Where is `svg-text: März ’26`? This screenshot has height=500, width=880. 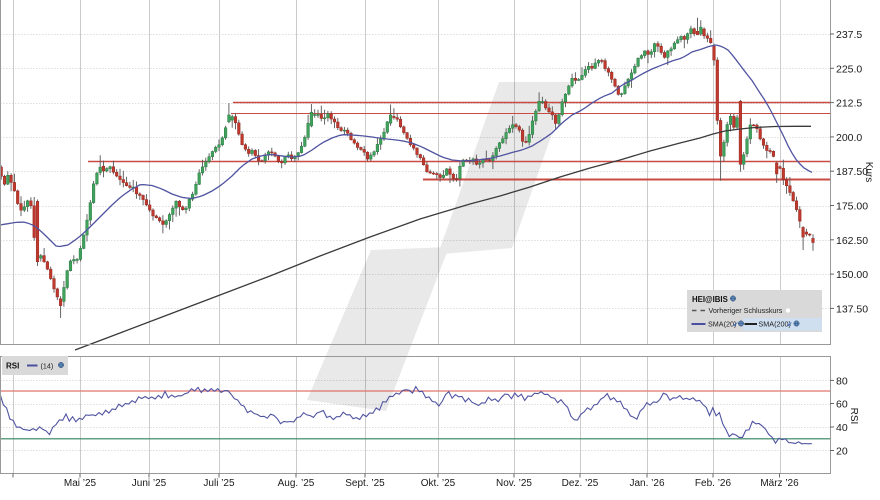 svg-text: März ’26 is located at coordinates (779, 483).